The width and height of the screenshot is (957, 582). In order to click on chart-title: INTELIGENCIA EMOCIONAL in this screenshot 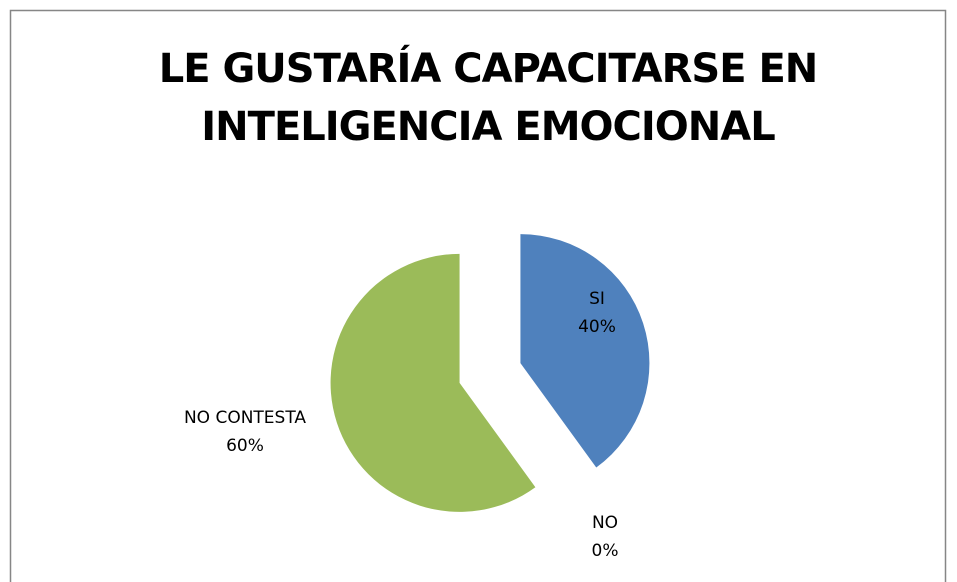, I will do `click(488, 127)`.